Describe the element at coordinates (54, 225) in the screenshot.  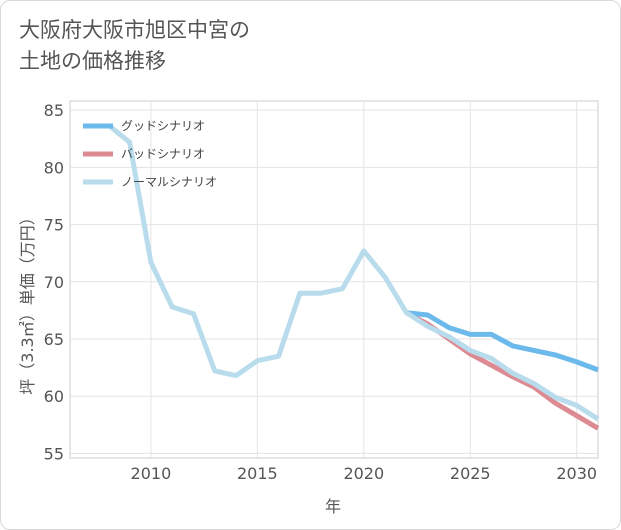
I see `y-tick-label: 75` at that location.